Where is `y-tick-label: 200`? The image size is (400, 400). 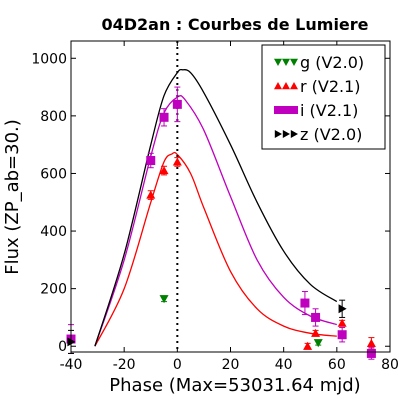 y-tick-label: 200 is located at coordinates (53, 290).